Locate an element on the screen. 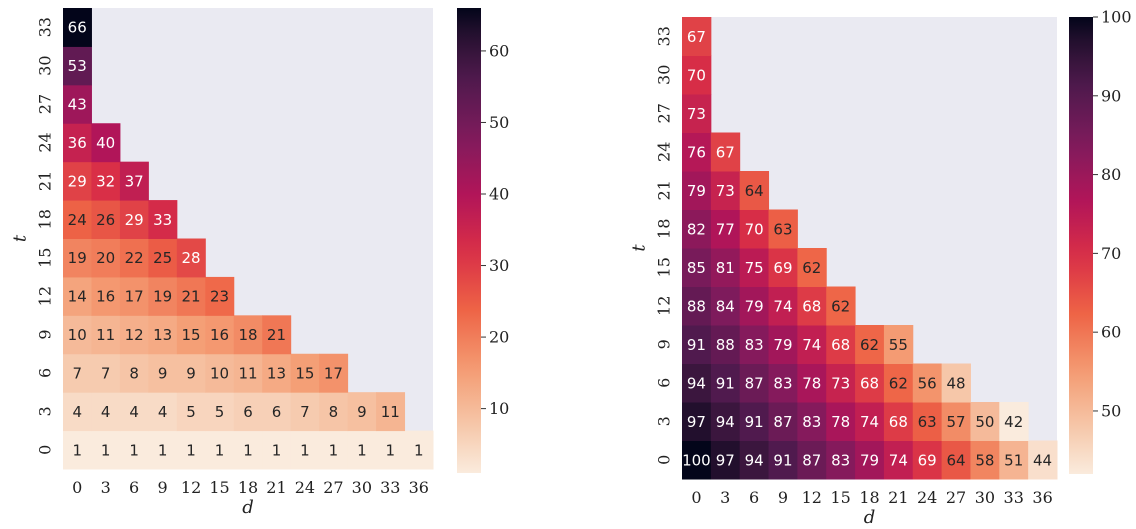 This screenshot has height=529, width=1136. cell-value-label: 20 is located at coordinates (105, 258).